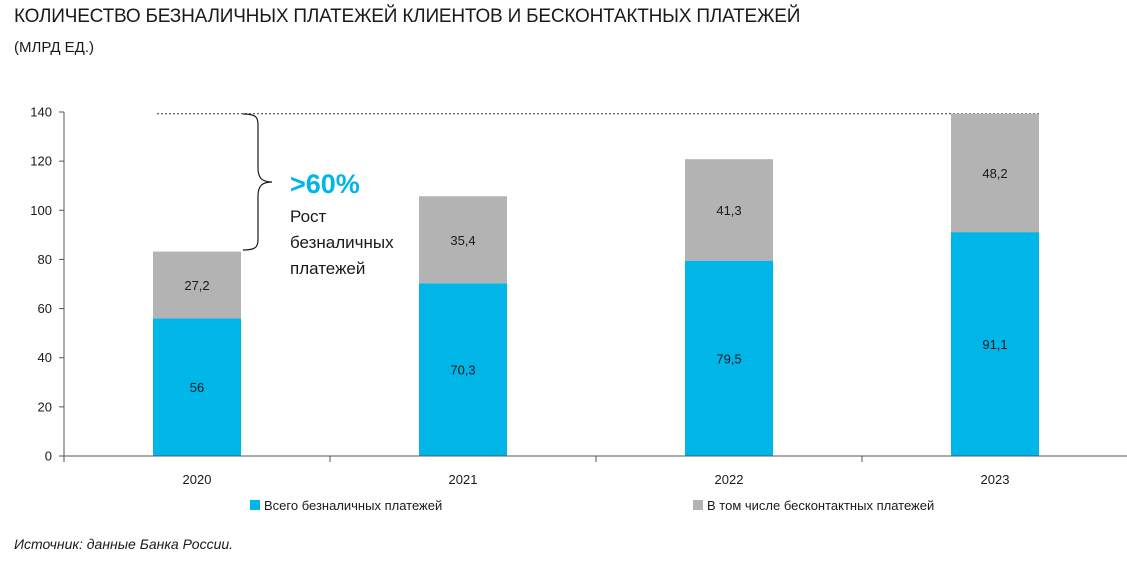  What do you see at coordinates (353, 505) in the screenshot?
I see `legend-label-total: Всего безналичных платежей` at bounding box center [353, 505].